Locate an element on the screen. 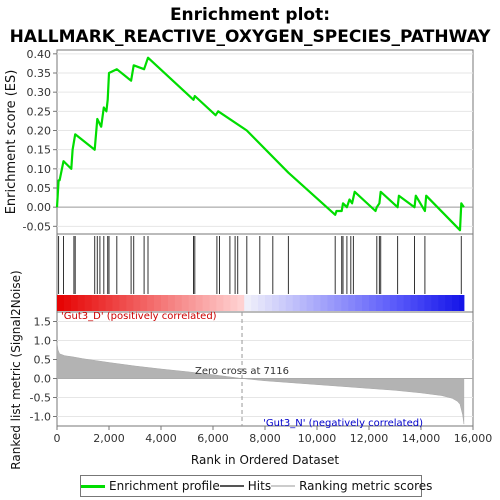 The height and width of the screenshot is (500, 500). es-y-tick-label: 0.25 is located at coordinates (39, 111).